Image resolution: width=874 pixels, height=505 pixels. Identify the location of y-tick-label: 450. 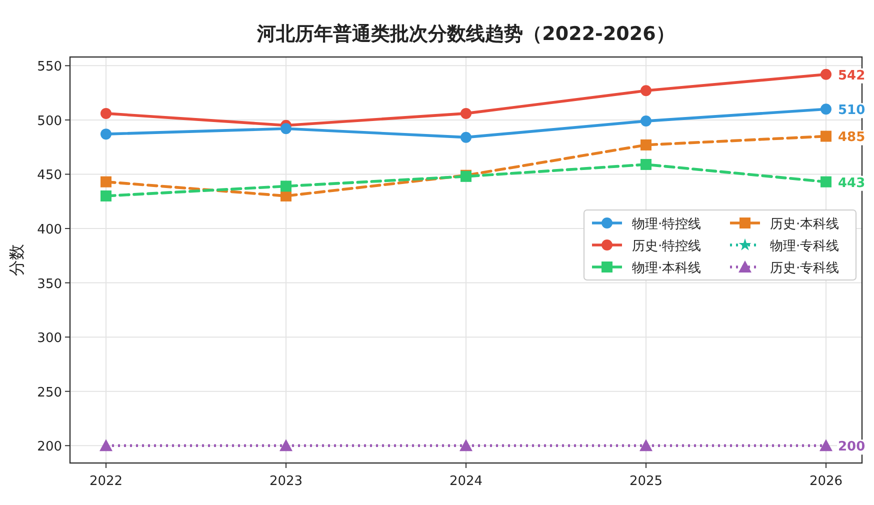
(49, 176).